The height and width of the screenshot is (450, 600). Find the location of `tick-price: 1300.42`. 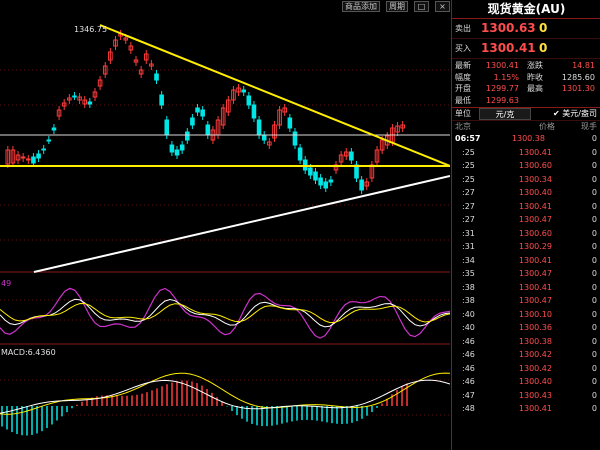

tick-price: 1300.42 is located at coordinates (535, 368).